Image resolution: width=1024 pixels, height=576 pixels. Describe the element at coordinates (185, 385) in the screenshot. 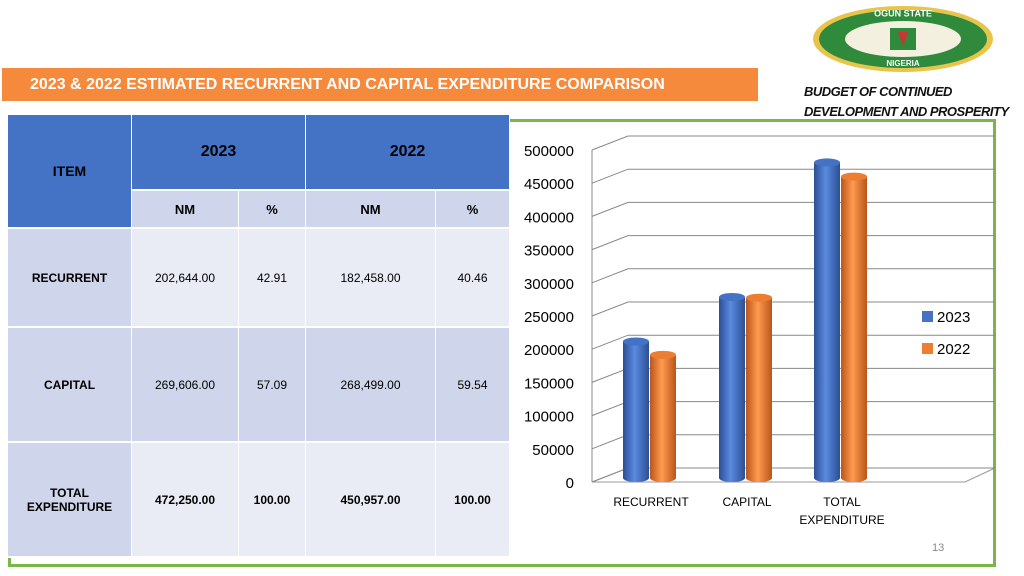

I see `table-cell: 269,606.00` at that location.